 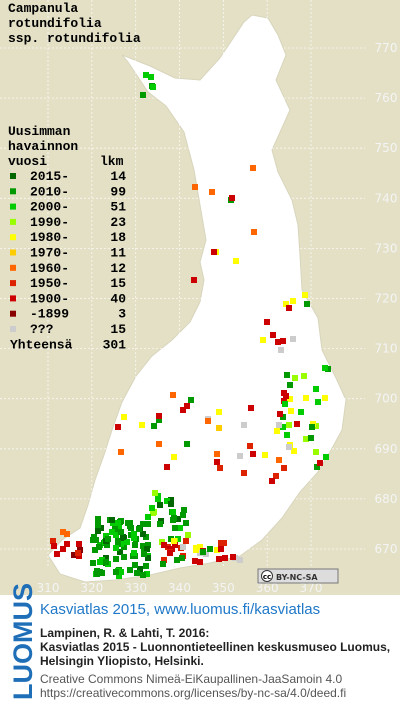 What do you see at coordinates (135, 588) in the screenshot?
I see `x-tick-label: 330` at bounding box center [135, 588].